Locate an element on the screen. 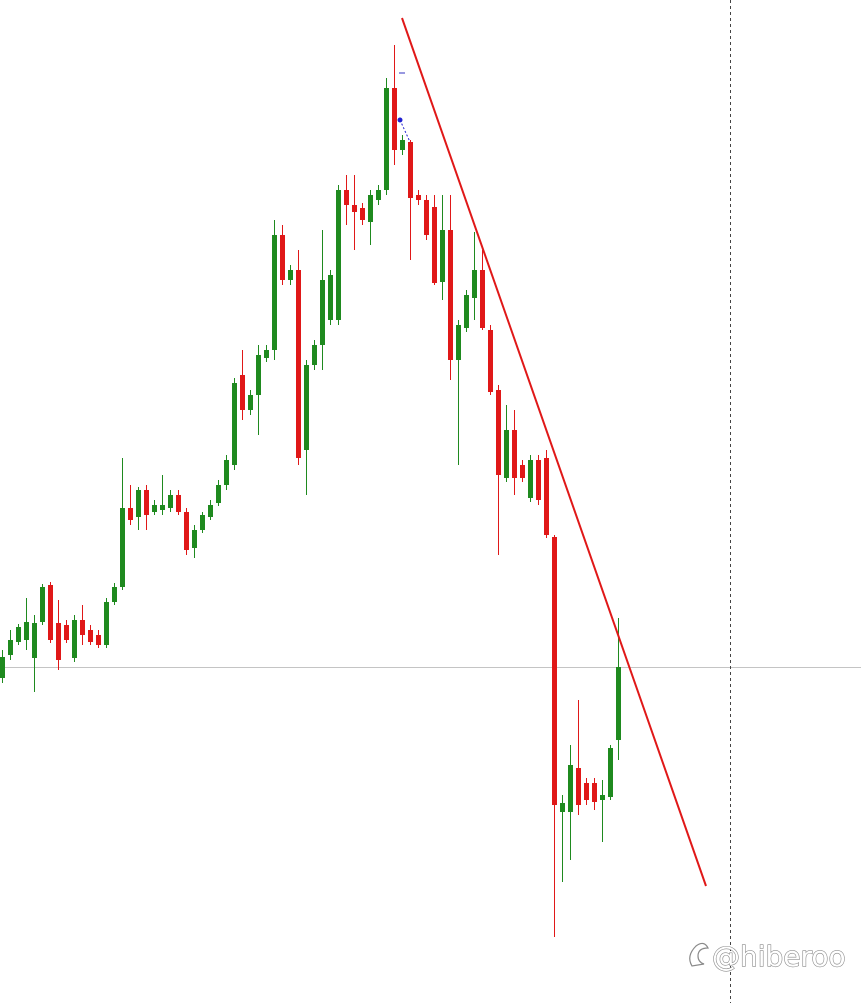 The width and height of the screenshot is (861, 1003). watermark: @hiberoo is located at coordinates (779, 956).